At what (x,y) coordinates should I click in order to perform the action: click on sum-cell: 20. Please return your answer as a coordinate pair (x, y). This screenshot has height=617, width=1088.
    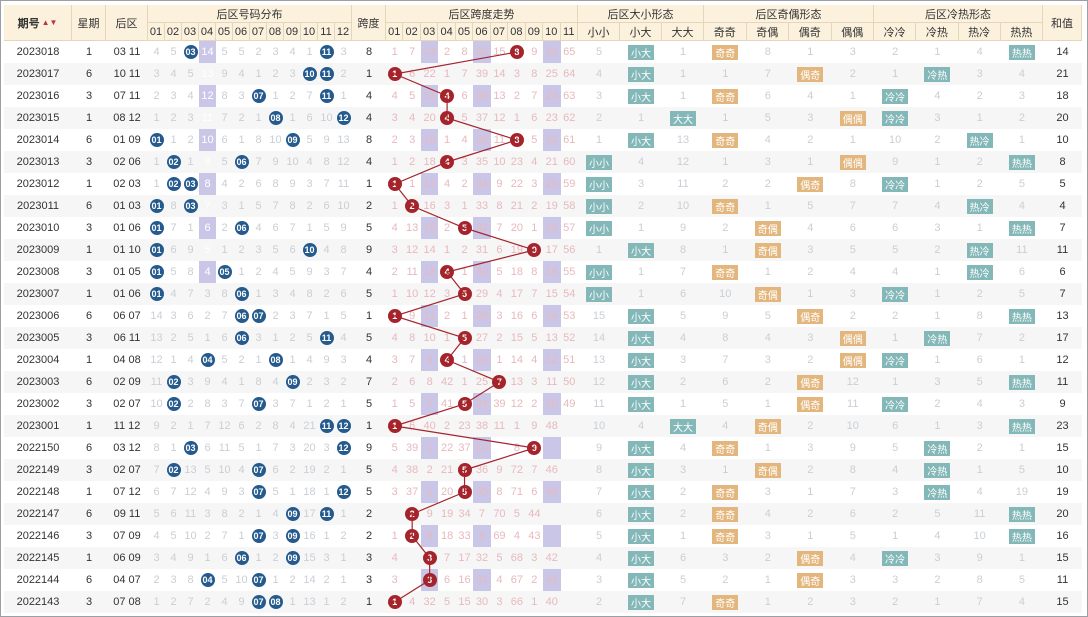
    Looking at the image, I should click on (1062, 514).